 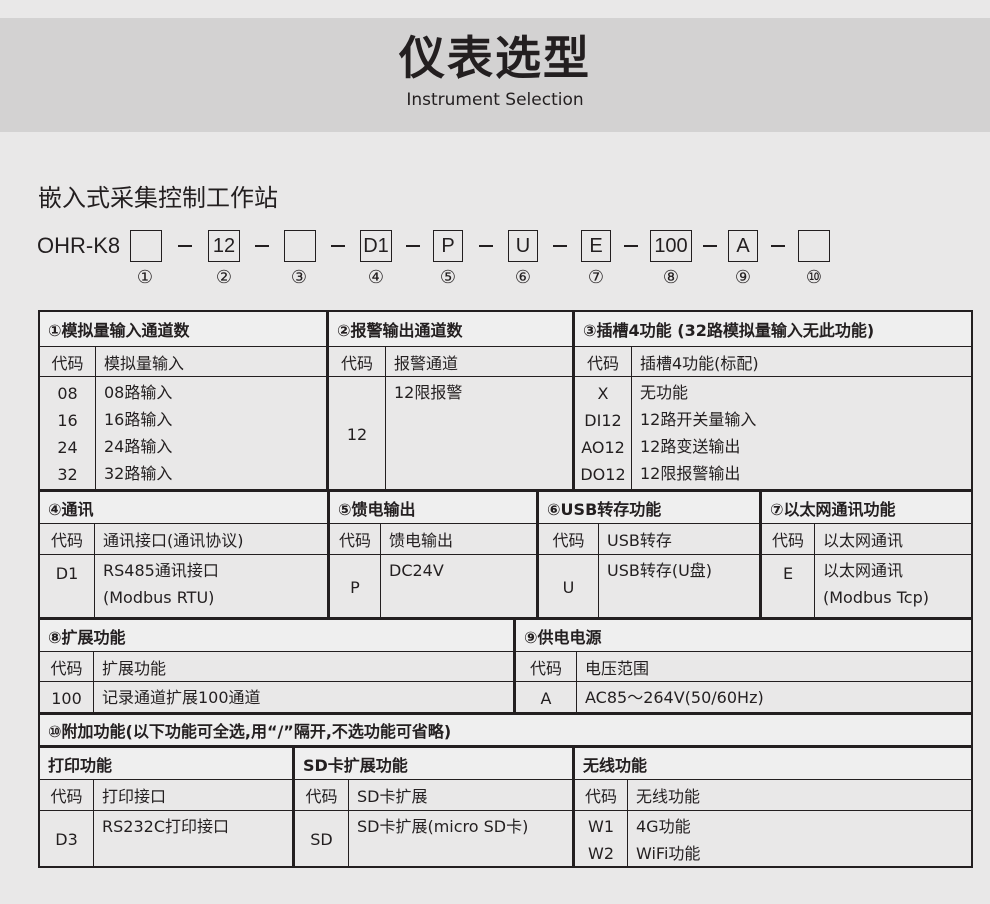 What do you see at coordinates (211, 539) in the screenshot?
I see `desc-header: 通讯接口(通讯协议)` at bounding box center [211, 539].